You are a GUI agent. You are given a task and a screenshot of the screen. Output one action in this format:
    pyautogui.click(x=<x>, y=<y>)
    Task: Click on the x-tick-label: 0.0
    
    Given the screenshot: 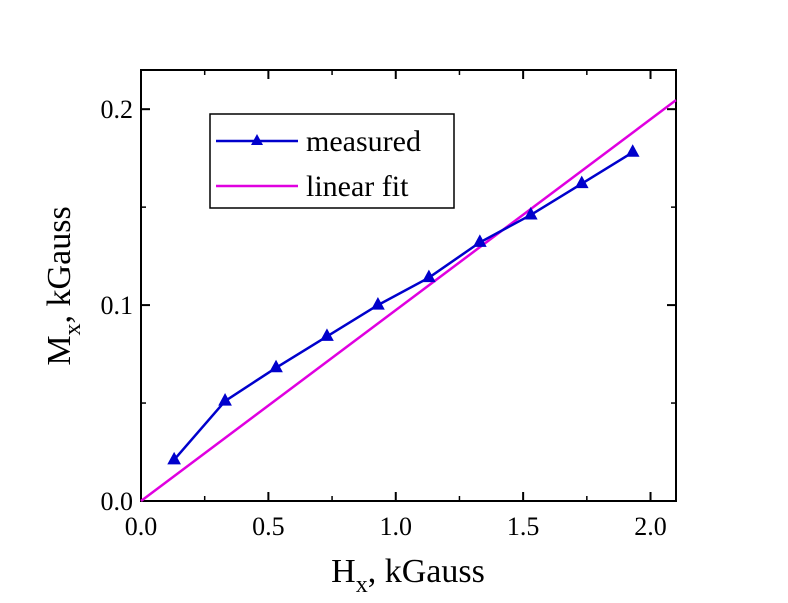 What is the action you would take?
    pyautogui.click(x=141, y=526)
    